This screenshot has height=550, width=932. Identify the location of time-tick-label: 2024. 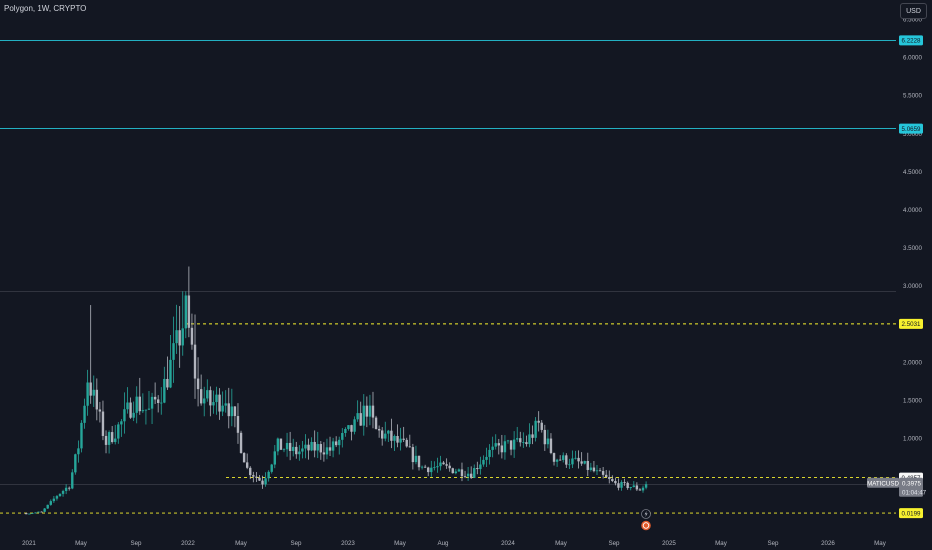
(508, 543).